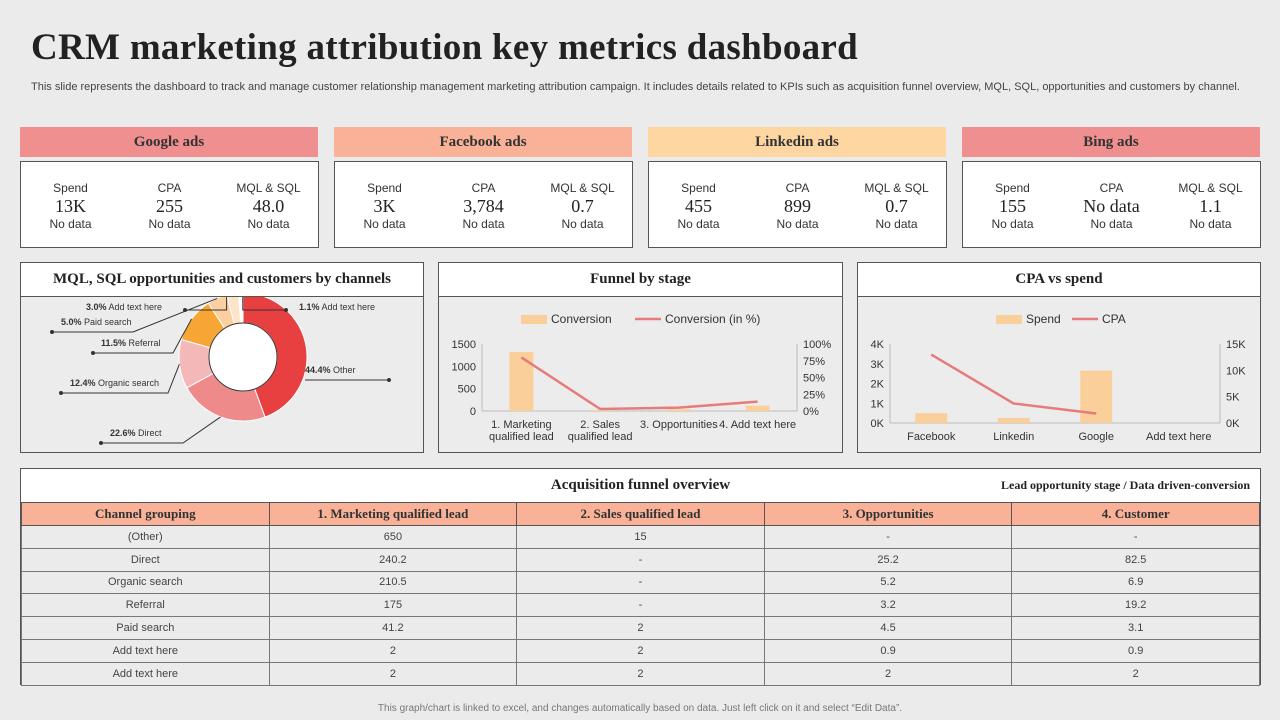 This screenshot has height=720, width=1280. Describe the element at coordinates (268, 204) in the screenshot. I see `metric-mql-sql: MQL & SQL 48.0 No data` at that location.